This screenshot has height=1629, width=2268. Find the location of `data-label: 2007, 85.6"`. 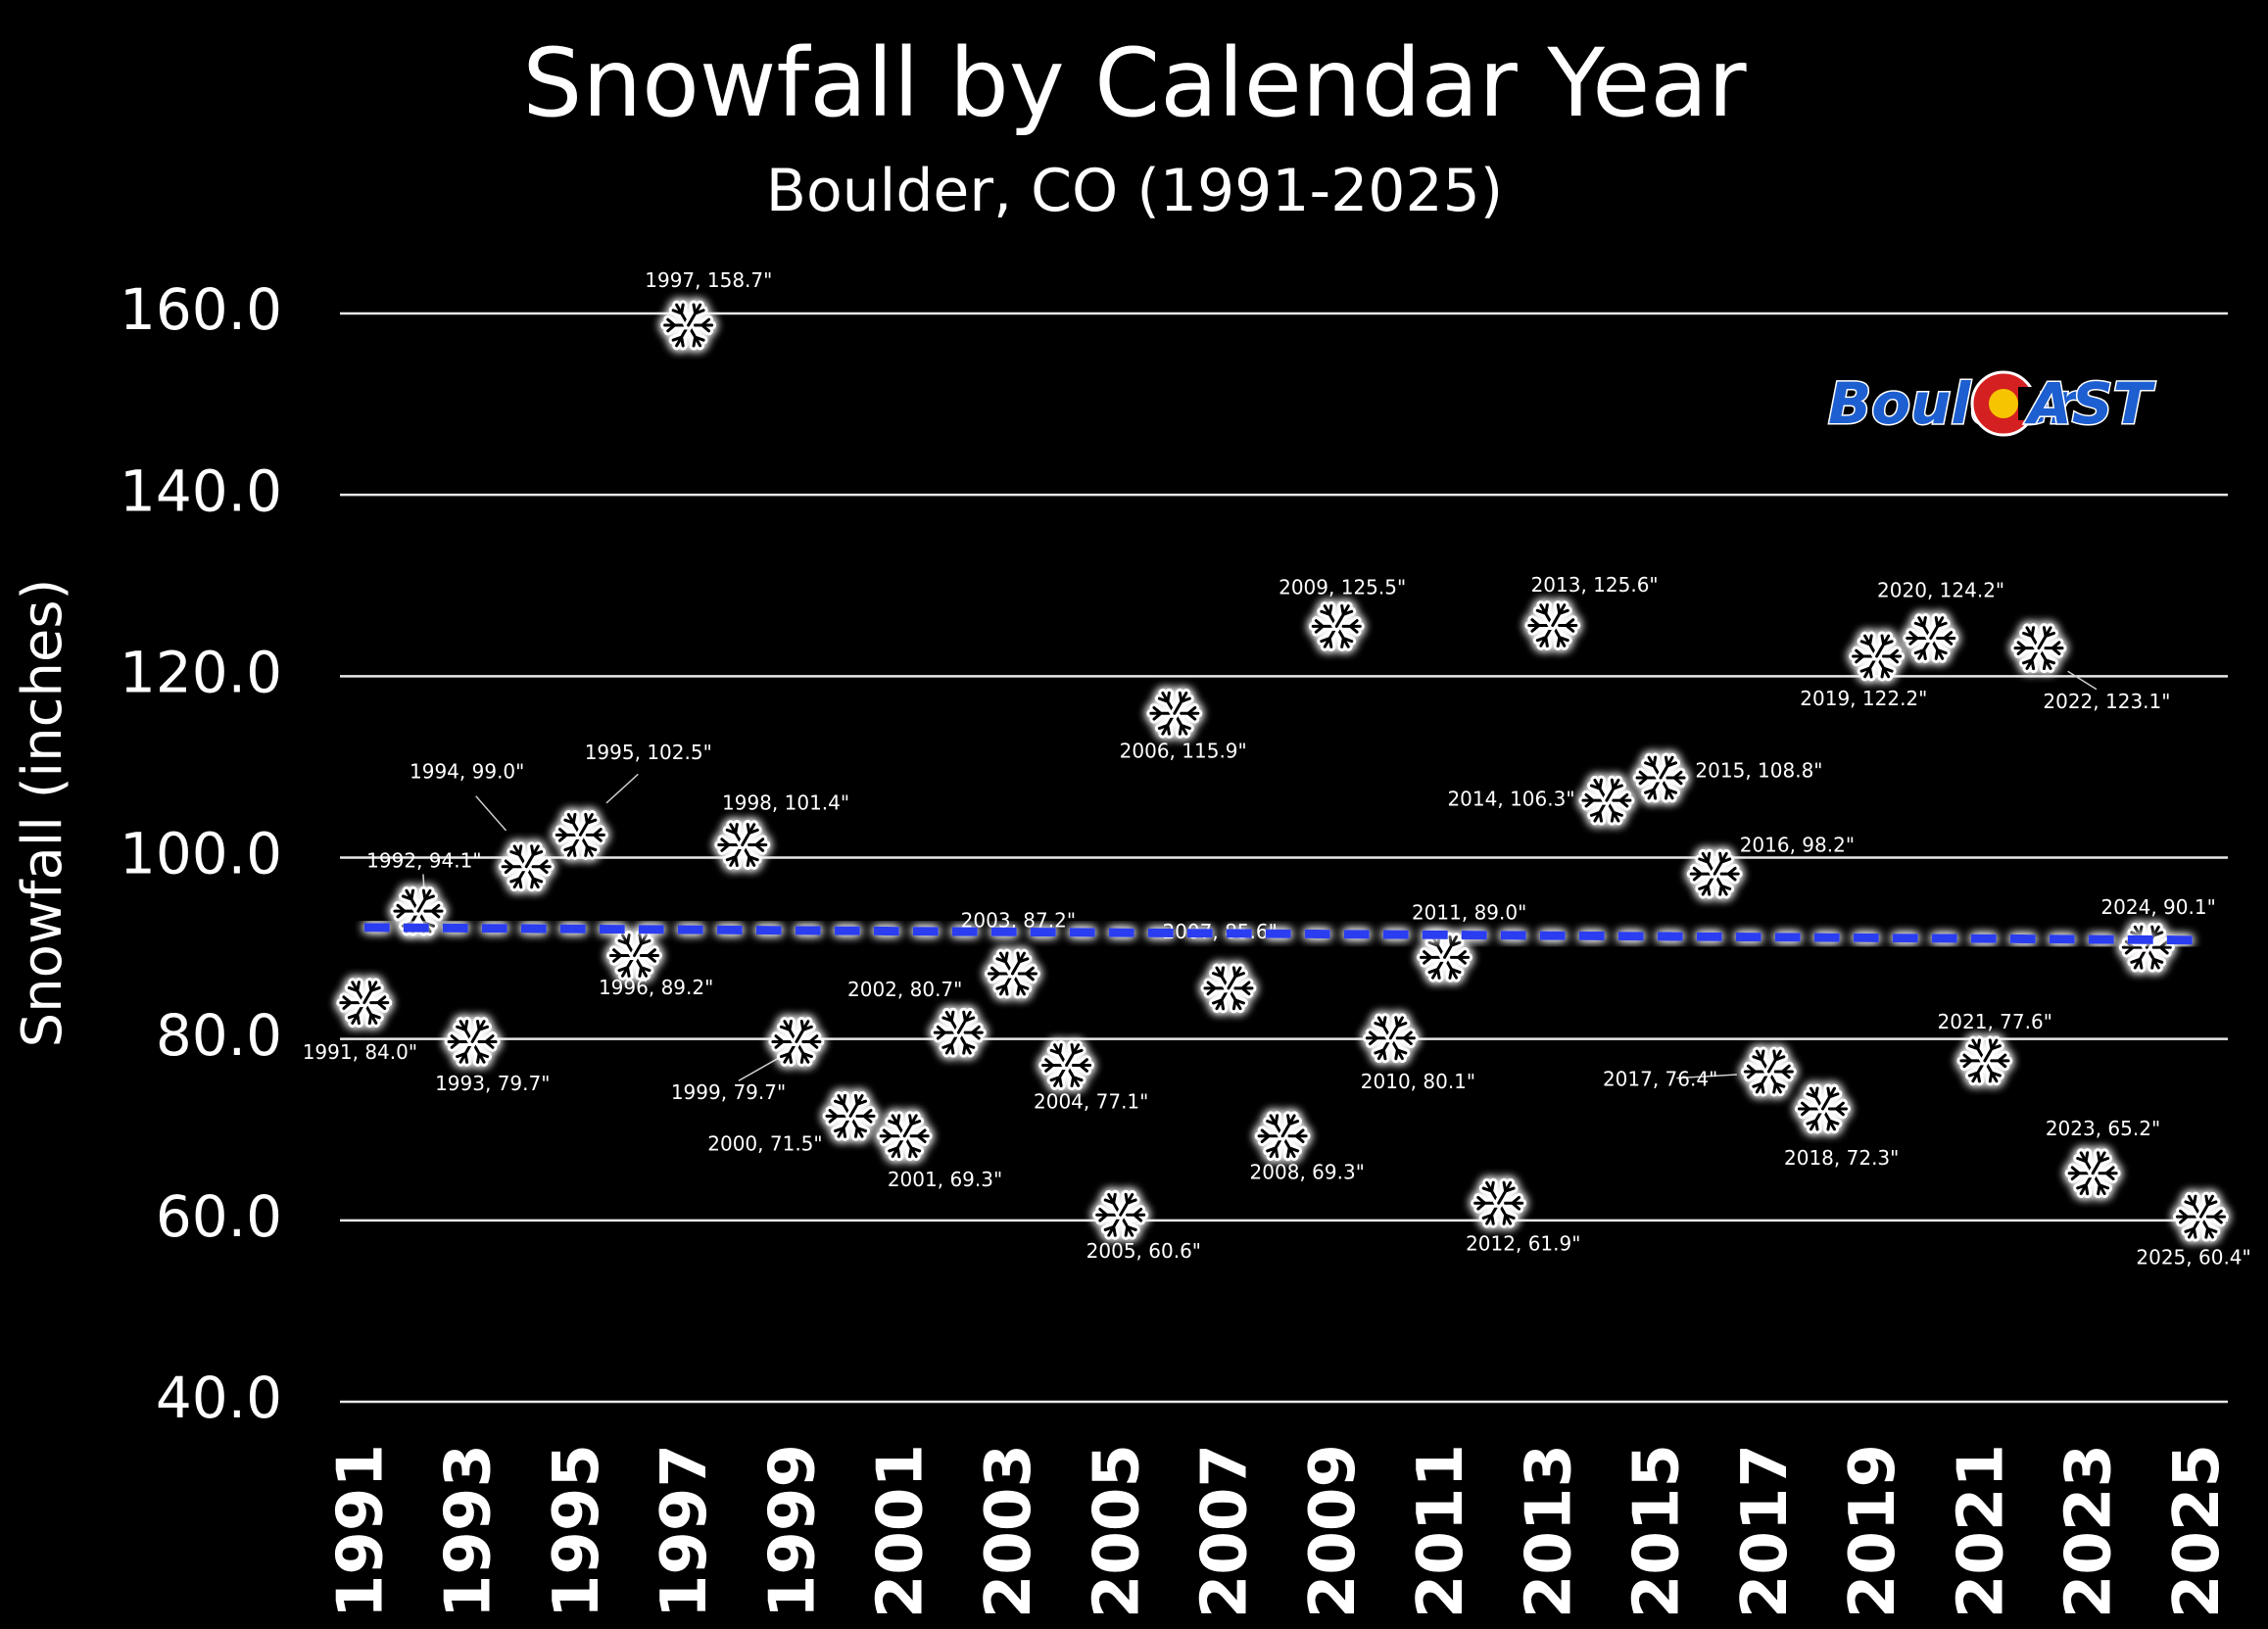

data-label: 2007, 85.6" is located at coordinates (1219, 931).